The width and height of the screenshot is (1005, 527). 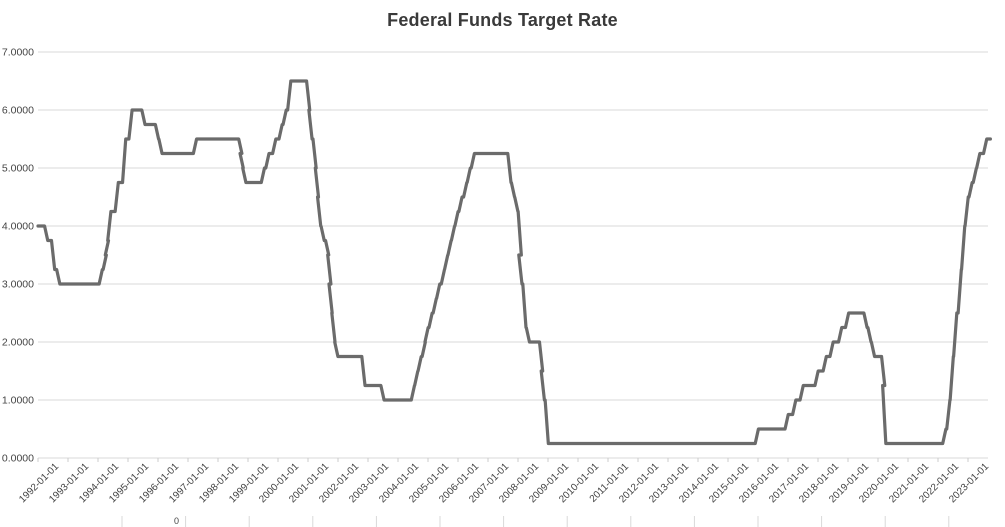 What do you see at coordinates (18, 111) in the screenshot?
I see `y-axis-tick-label: 6.0000` at bounding box center [18, 111].